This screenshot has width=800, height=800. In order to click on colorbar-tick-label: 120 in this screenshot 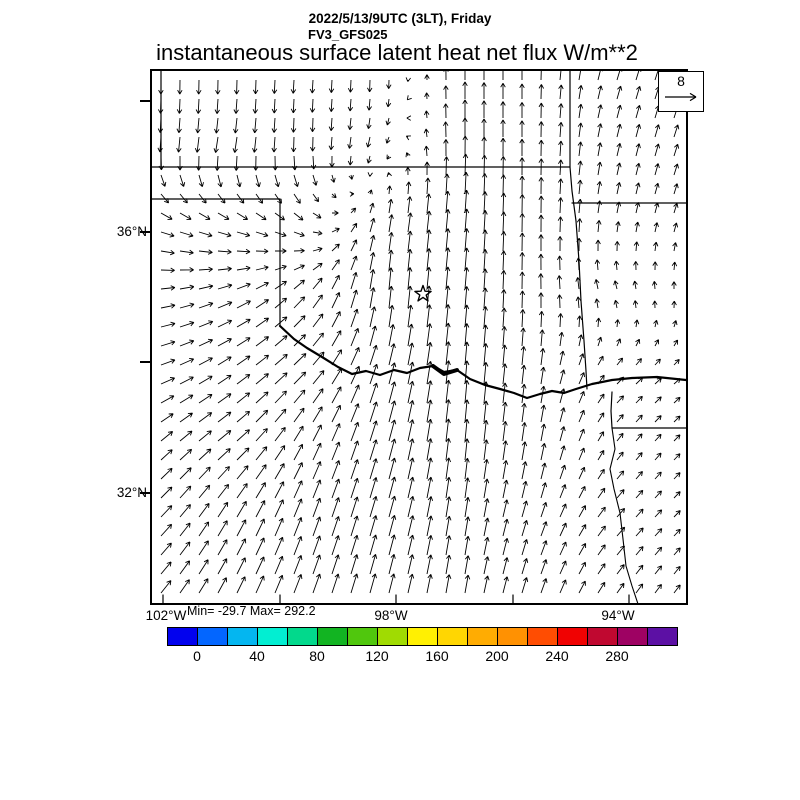, I will do `click(377, 656)`.